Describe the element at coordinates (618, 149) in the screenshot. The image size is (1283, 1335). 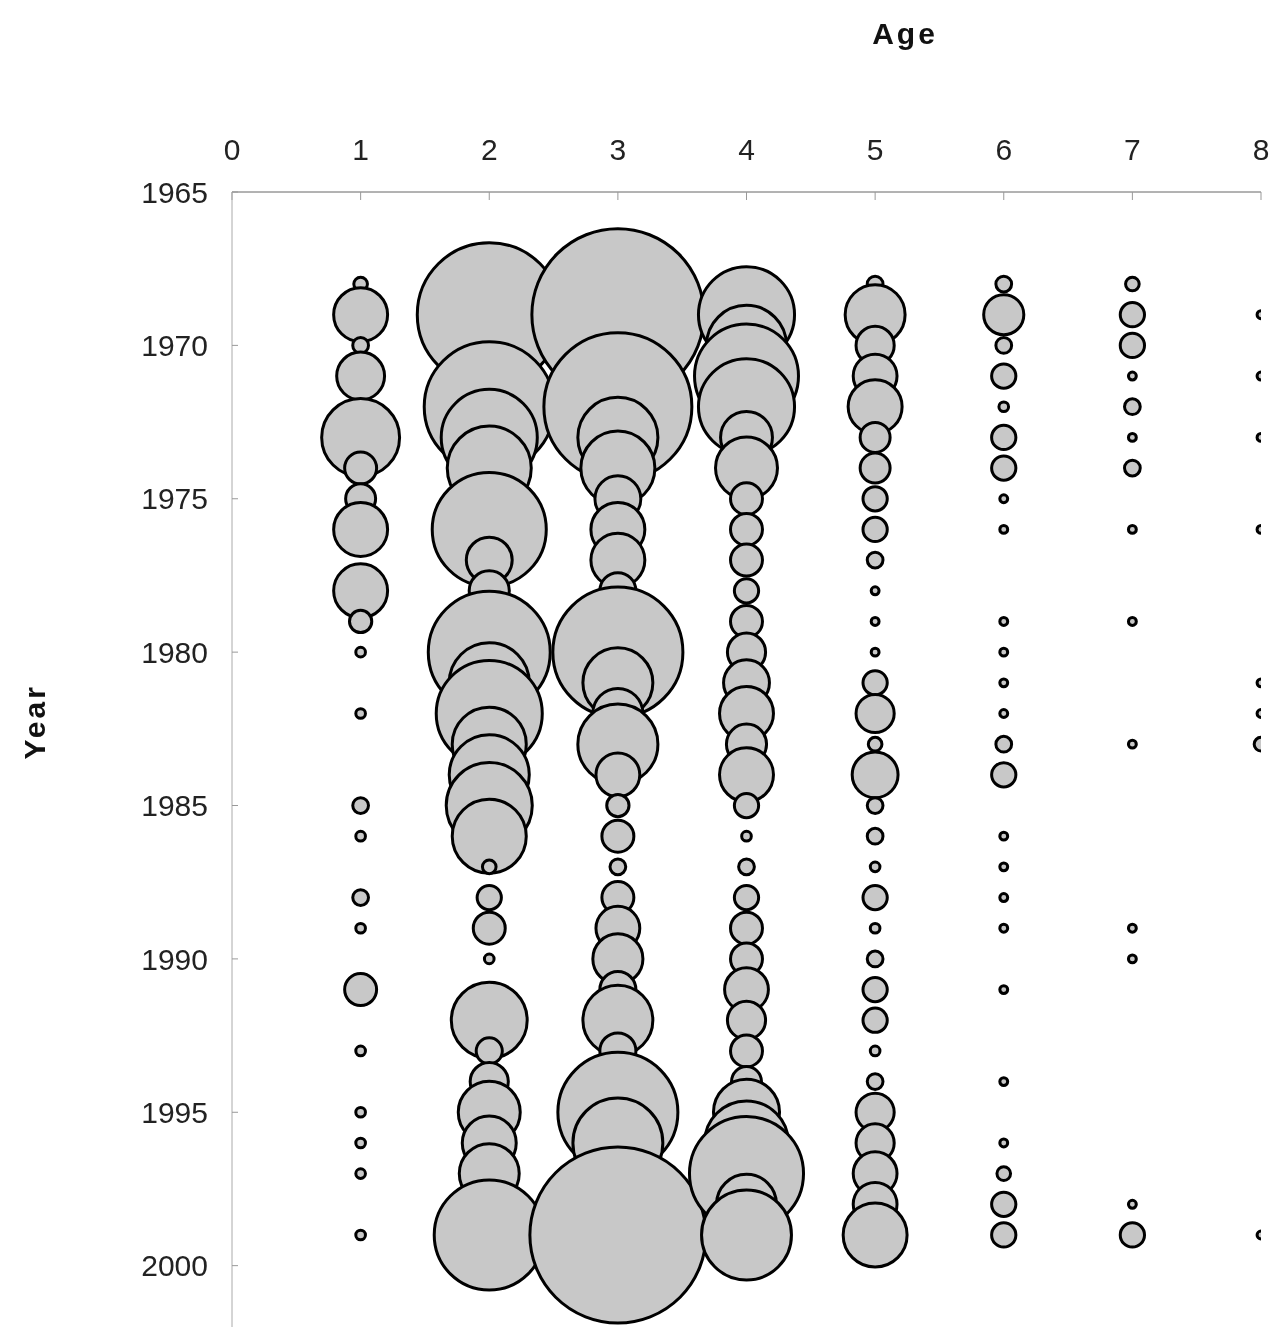
I see `x-tick-label: 3` at that location.